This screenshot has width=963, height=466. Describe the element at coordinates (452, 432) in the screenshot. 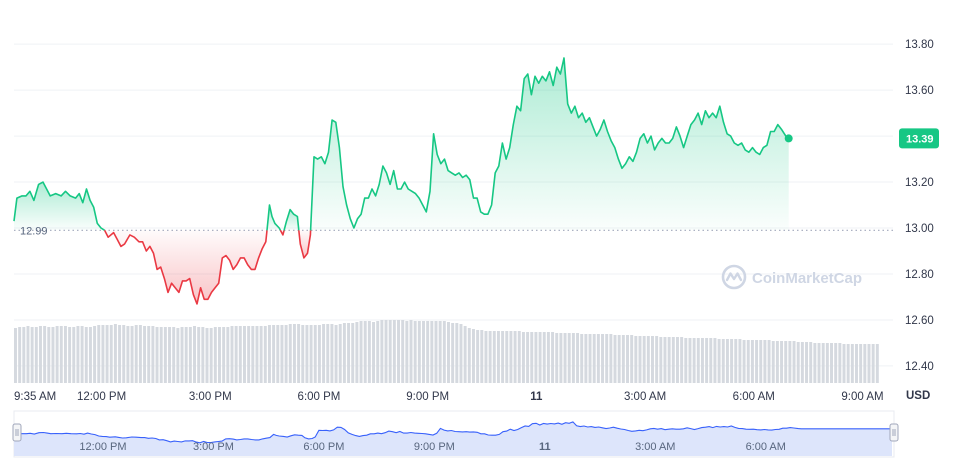

I see `navigator-line` at that location.